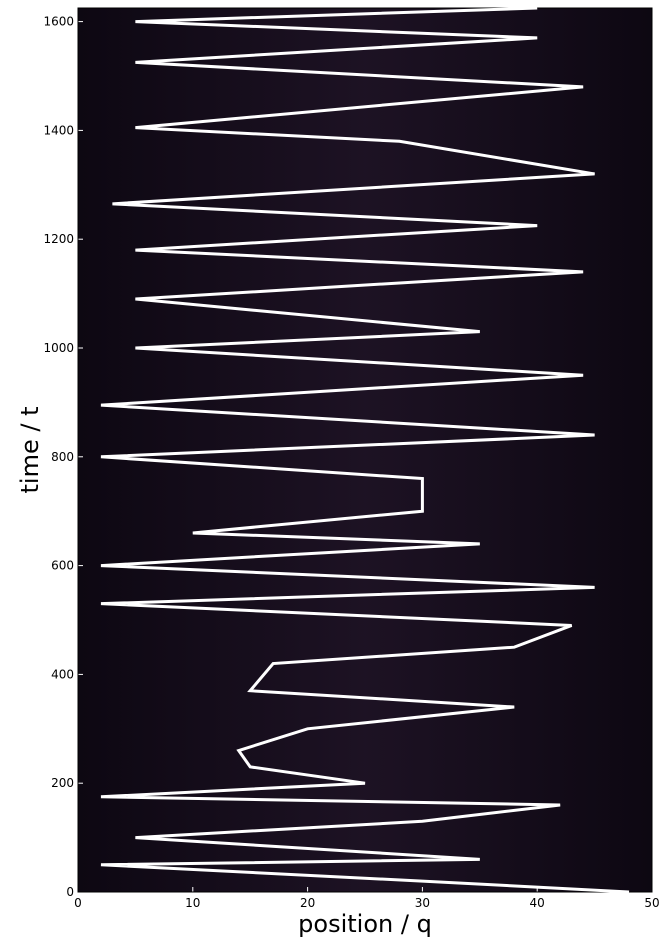 The height and width of the screenshot is (946, 668). Describe the element at coordinates (62, 566) in the screenshot. I see `y-tick-label: 600` at that location.